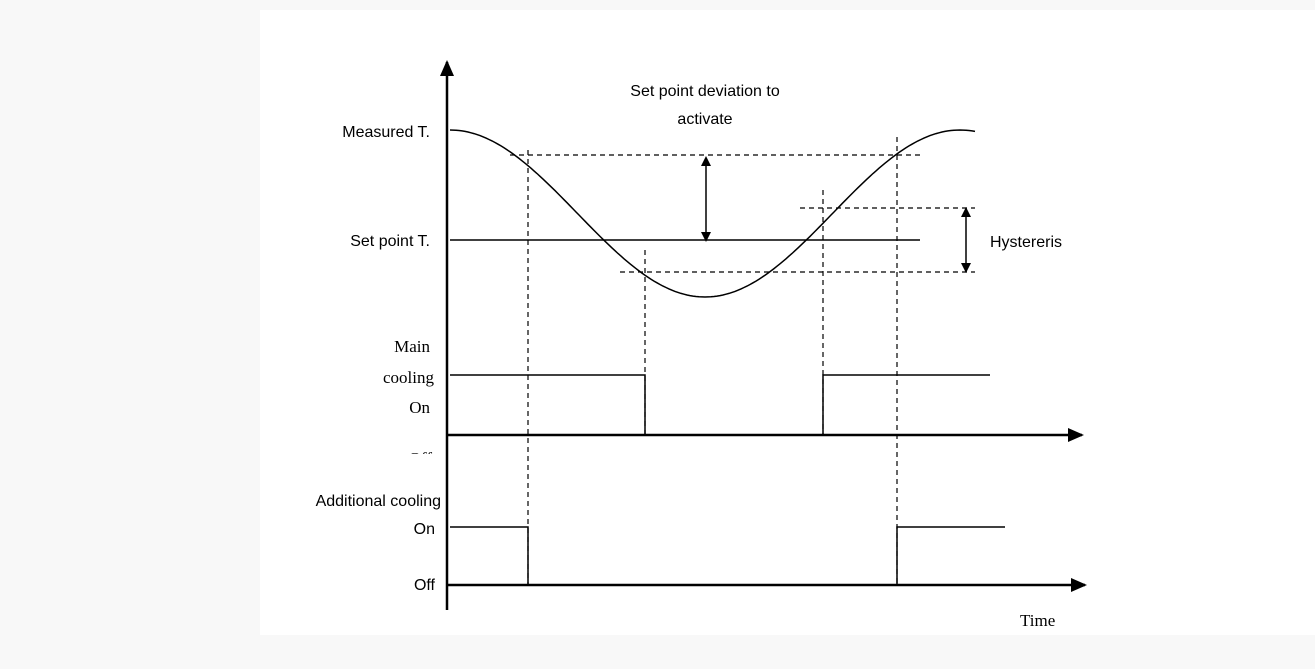 The height and width of the screenshot is (669, 1315). I want to click on time-label: Time, so click(1037, 620).